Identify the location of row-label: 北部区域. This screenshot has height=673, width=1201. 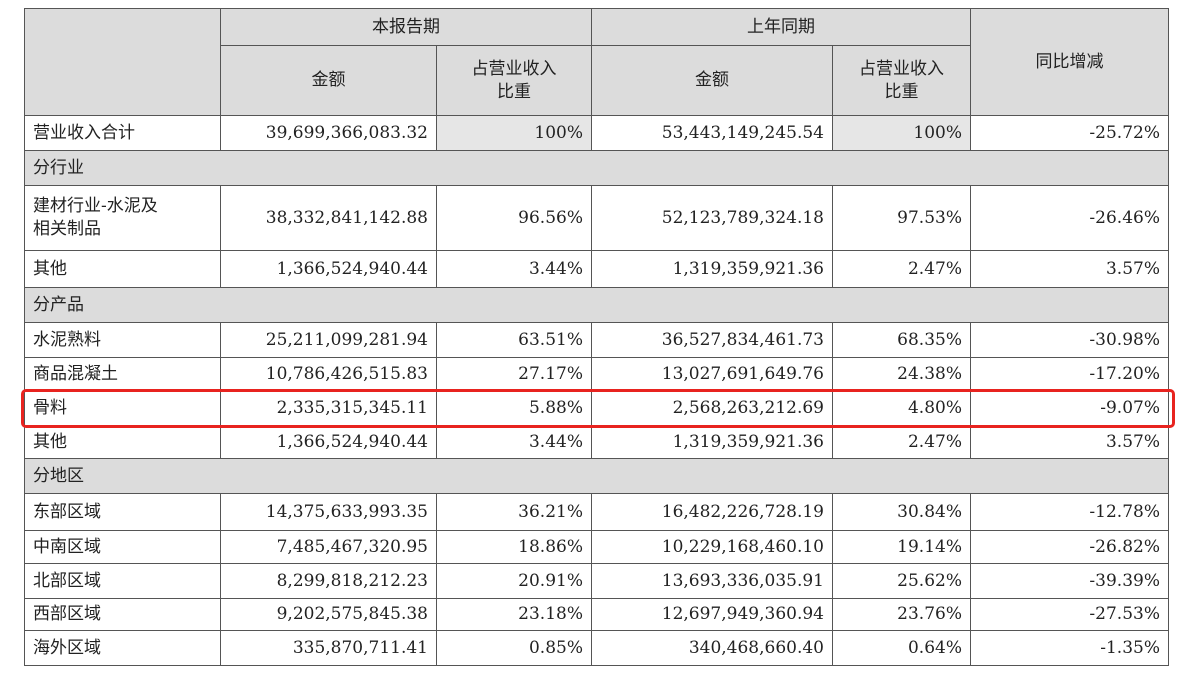
(122, 581).